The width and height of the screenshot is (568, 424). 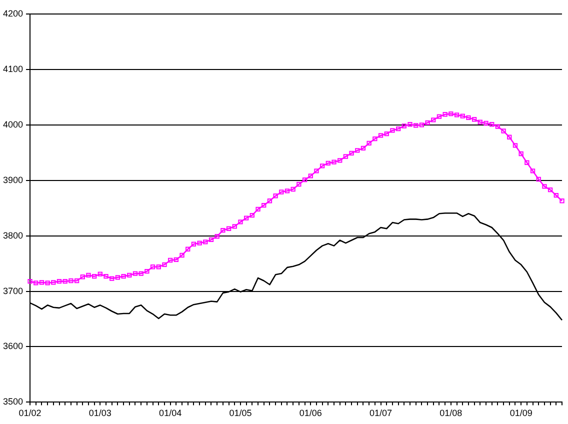 I want to click on x-tick-label: 01/08, so click(x=451, y=413).